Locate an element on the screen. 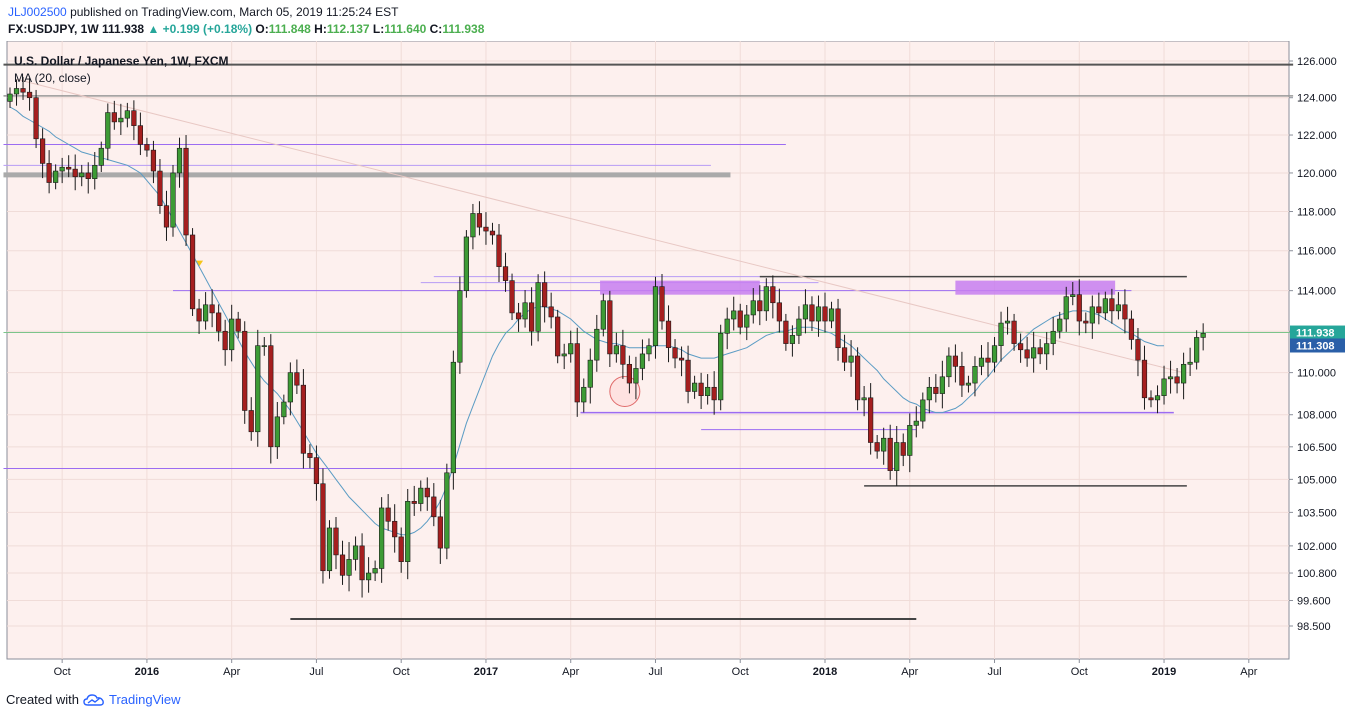 This screenshot has height=718, width=1348. price-label-text: 111.308 is located at coordinates (1315, 346).